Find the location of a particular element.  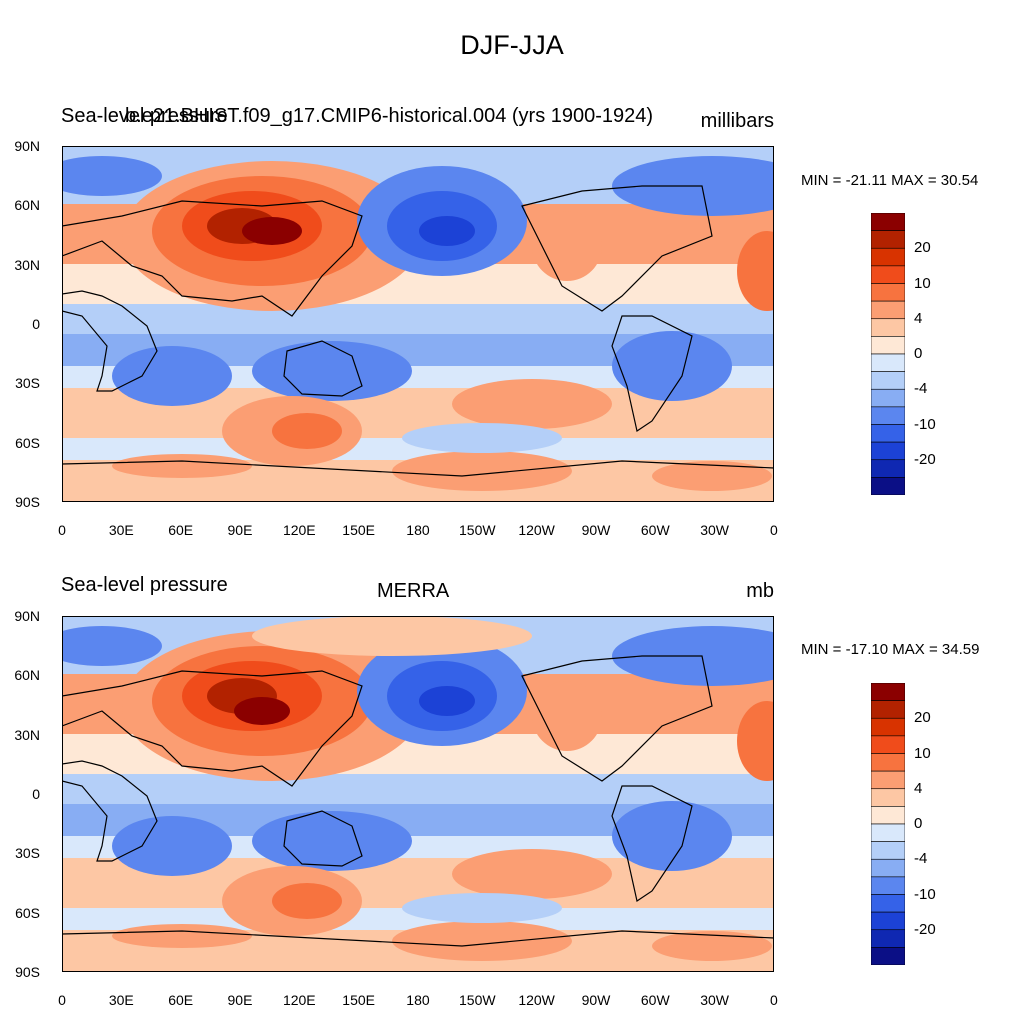

lon-tick-label: 120E is located at coordinates (299, 1000).